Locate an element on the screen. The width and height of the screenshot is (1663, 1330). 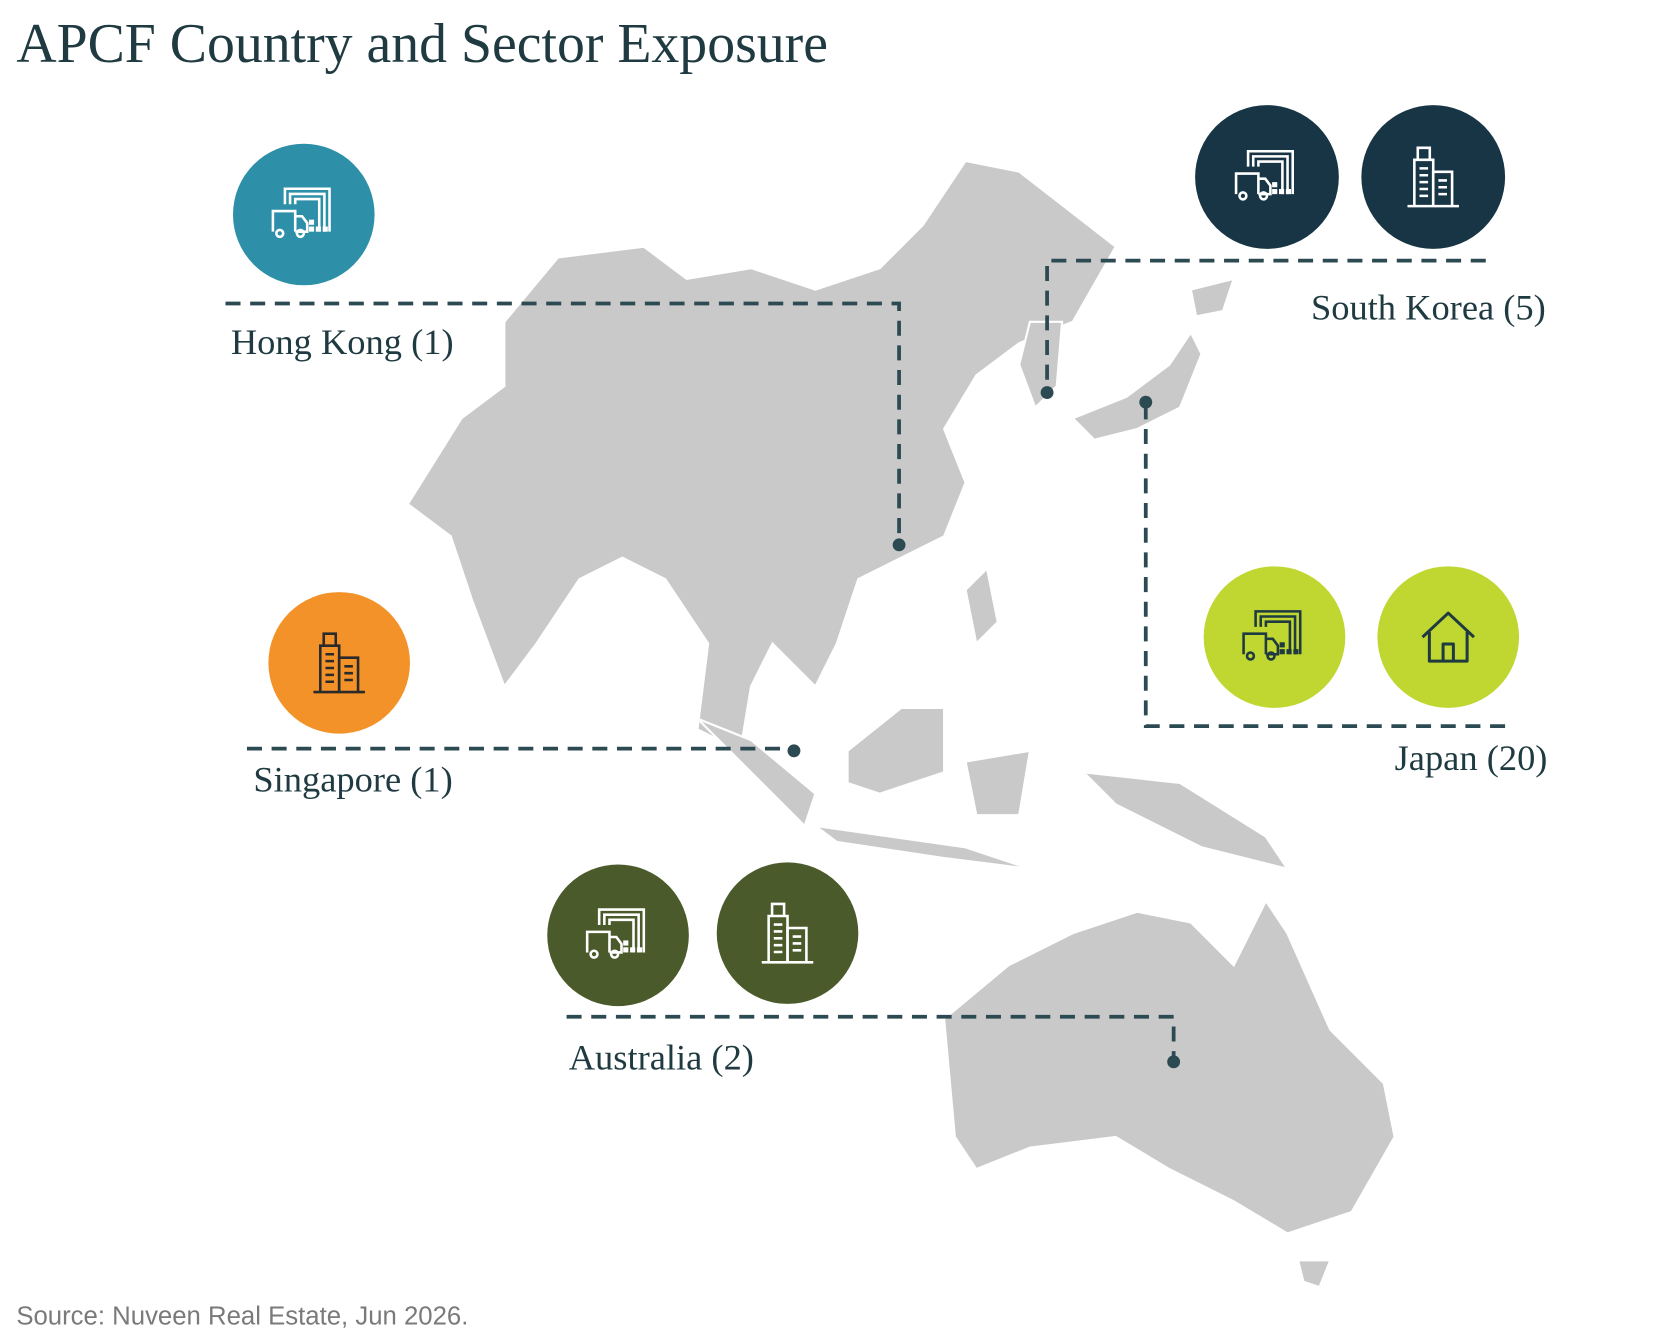
title: APCF Country and Sector Exposure is located at coordinates (422, 44).